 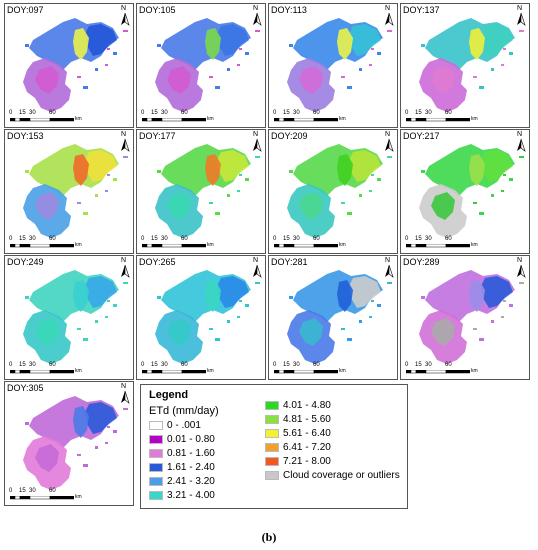 What do you see at coordinates (69, 443) in the screenshot?
I see `map-panel: DOY:305 N 0 15 30 60 km` at bounding box center [69, 443].